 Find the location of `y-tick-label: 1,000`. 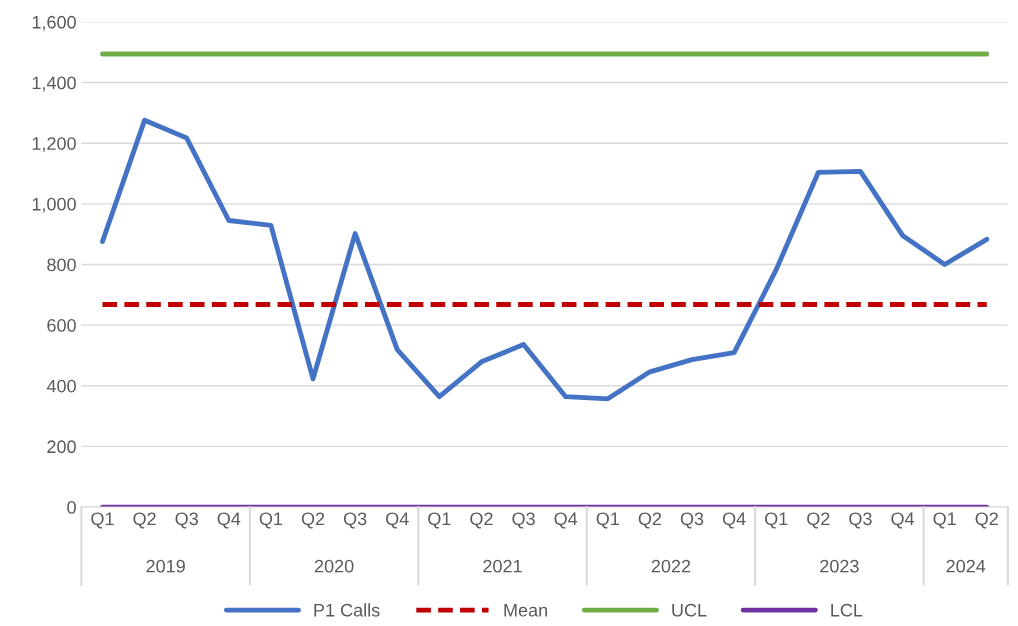

y-tick-label: 1,000 is located at coordinates (54, 205).